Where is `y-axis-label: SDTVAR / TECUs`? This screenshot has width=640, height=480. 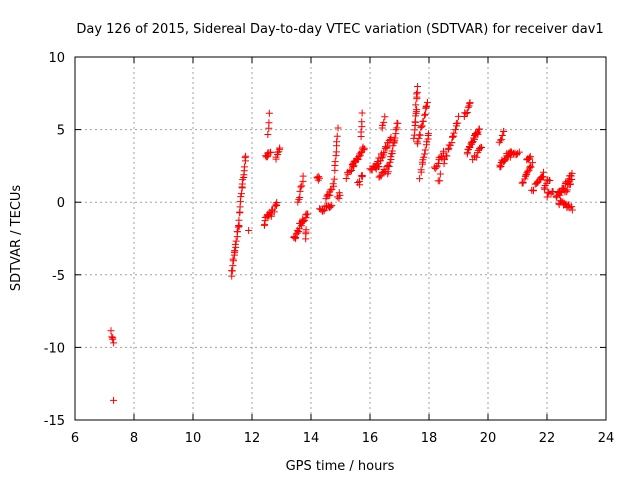
y-axis-label: SDTVAR / TECUs is located at coordinates (16, 238).